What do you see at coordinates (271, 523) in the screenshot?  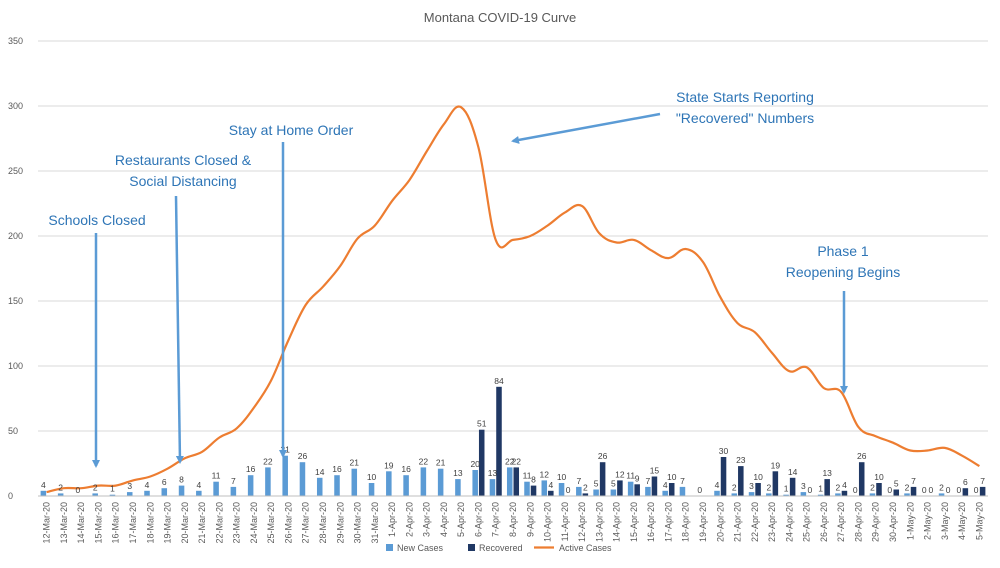 I see `x-tick-label: 25-Mar-20` at bounding box center [271, 523].